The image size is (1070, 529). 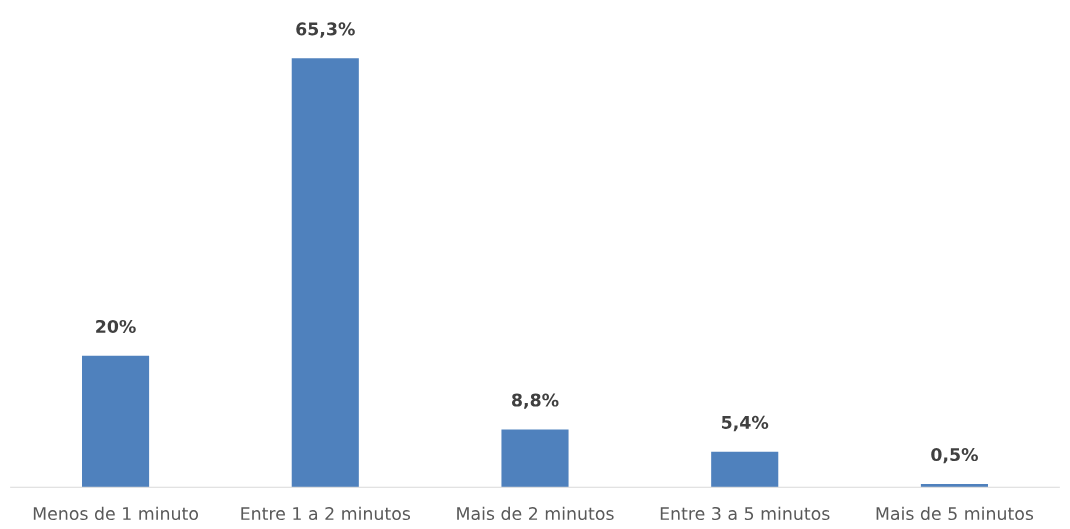 I want to click on data-label: 65,3%, so click(x=325, y=30).